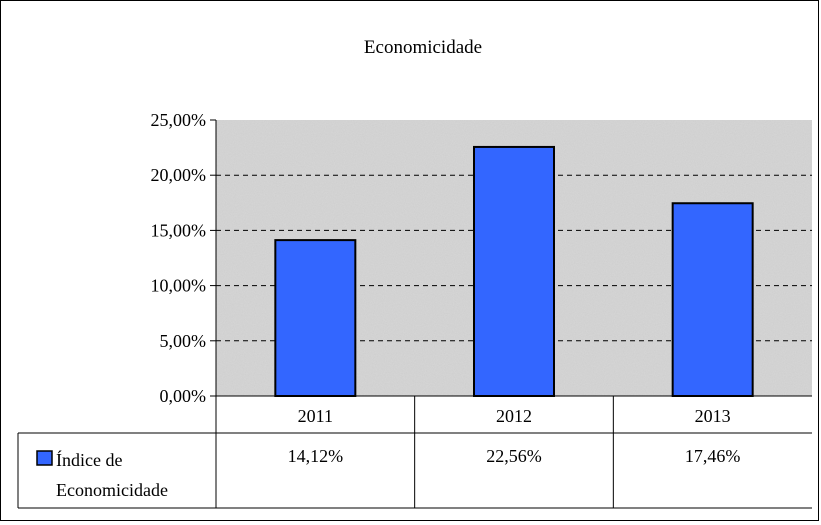 This screenshot has width=821, height=525. Describe the element at coordinates (315, 416) in the screenshot. I see `x-category-label: 2011` at that location.